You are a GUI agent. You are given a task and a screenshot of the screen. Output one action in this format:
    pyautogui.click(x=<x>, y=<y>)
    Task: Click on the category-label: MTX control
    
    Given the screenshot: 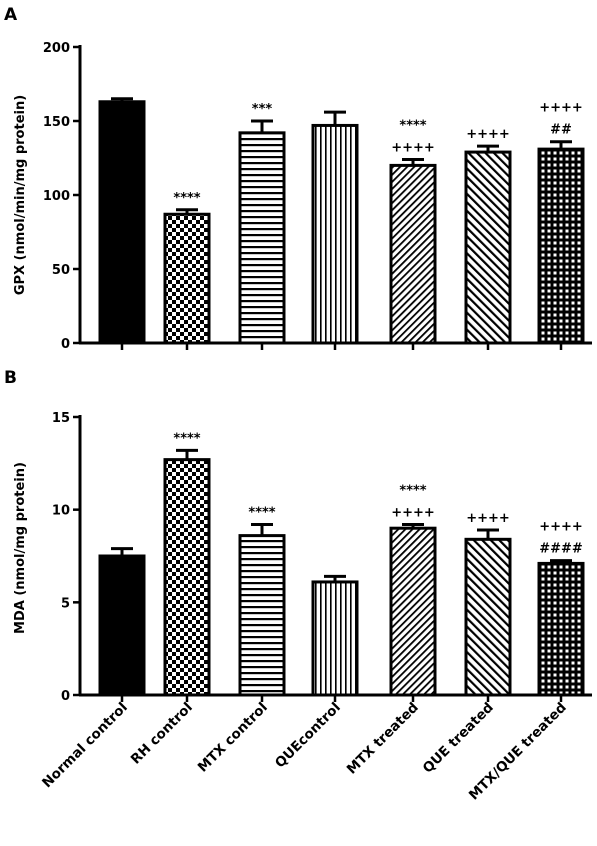 What is the action you would take?
    pyautogui.click(x=233, y=738)
    